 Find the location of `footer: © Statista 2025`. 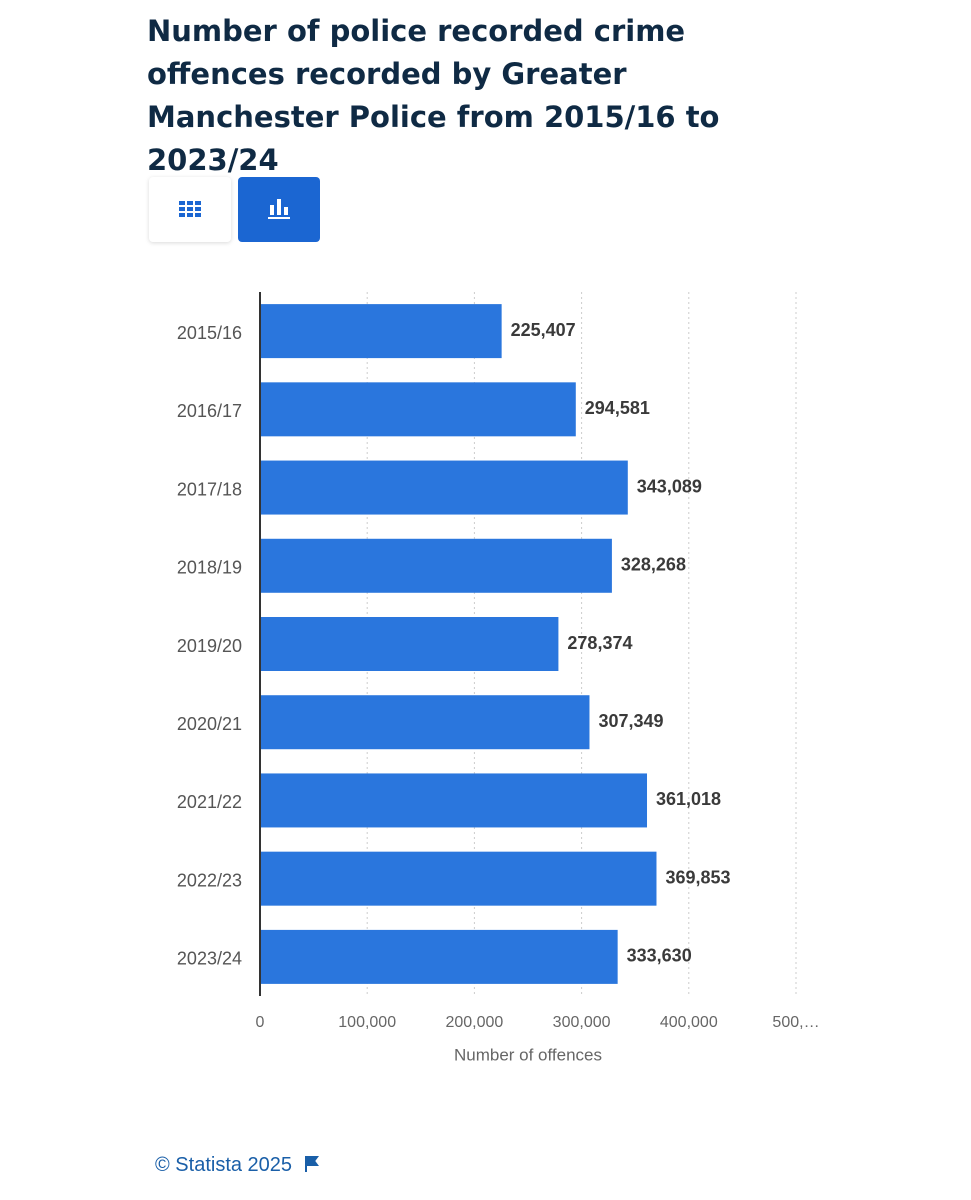

footer: © Statista 2025 is located at coordinates (237, 1165).